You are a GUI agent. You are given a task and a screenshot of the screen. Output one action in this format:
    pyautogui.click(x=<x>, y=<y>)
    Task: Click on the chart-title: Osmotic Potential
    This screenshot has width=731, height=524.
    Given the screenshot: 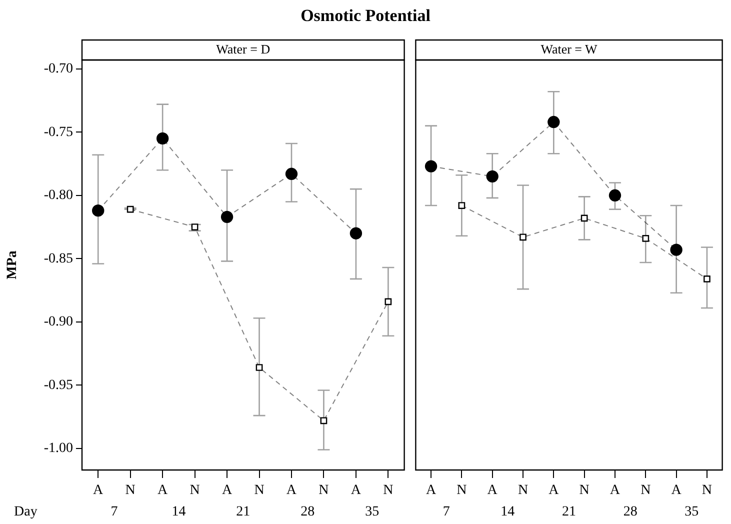 What is the action you would take?
    pyautogui.click(x=366, y=16)
    